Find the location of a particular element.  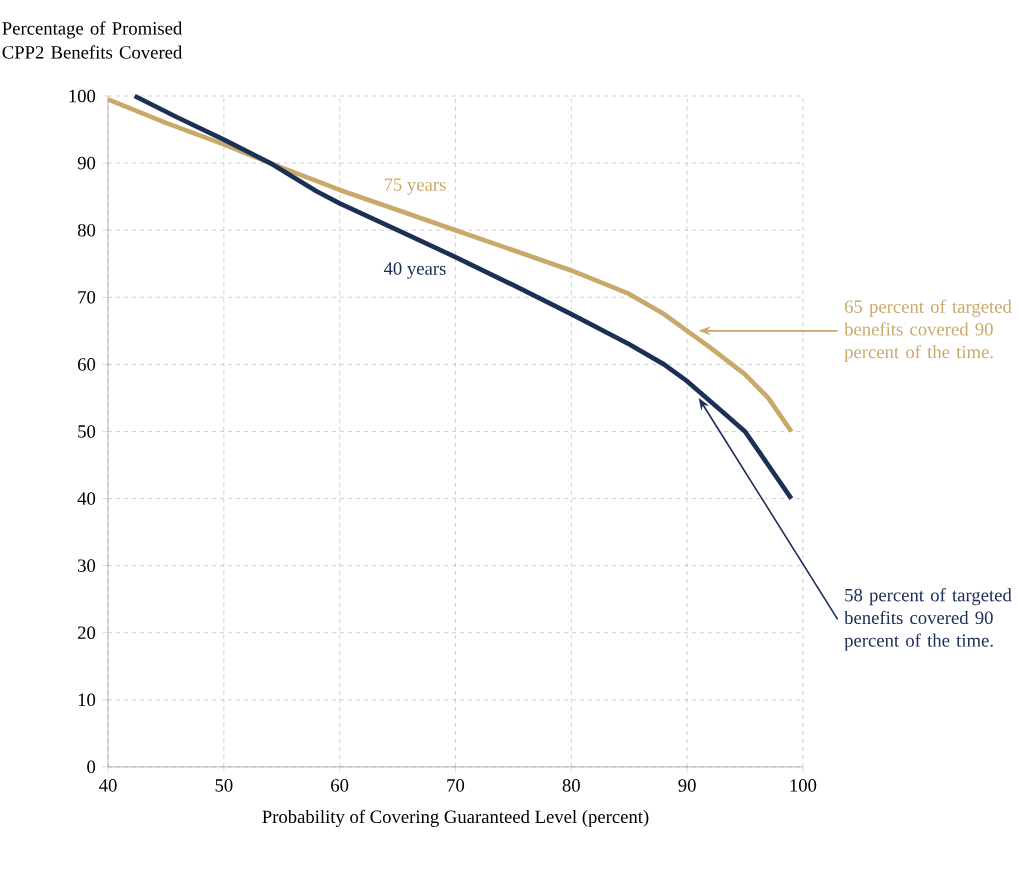

y-tick-label: 100 is located at coordinates (82, 96).